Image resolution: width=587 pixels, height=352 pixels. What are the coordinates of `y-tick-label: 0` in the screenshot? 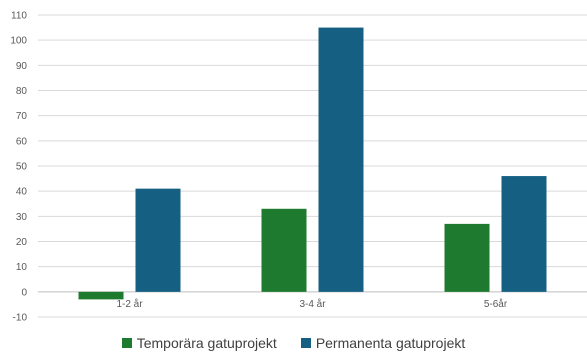 It's located at (24, 292).